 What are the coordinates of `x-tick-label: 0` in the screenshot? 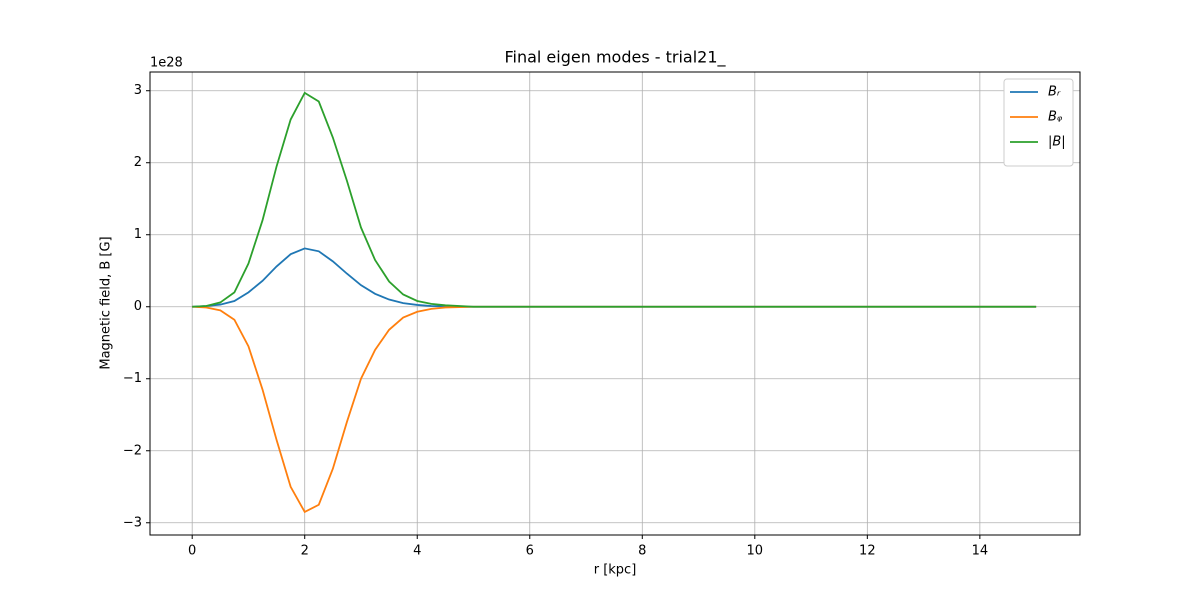 It's located at (192, 551).